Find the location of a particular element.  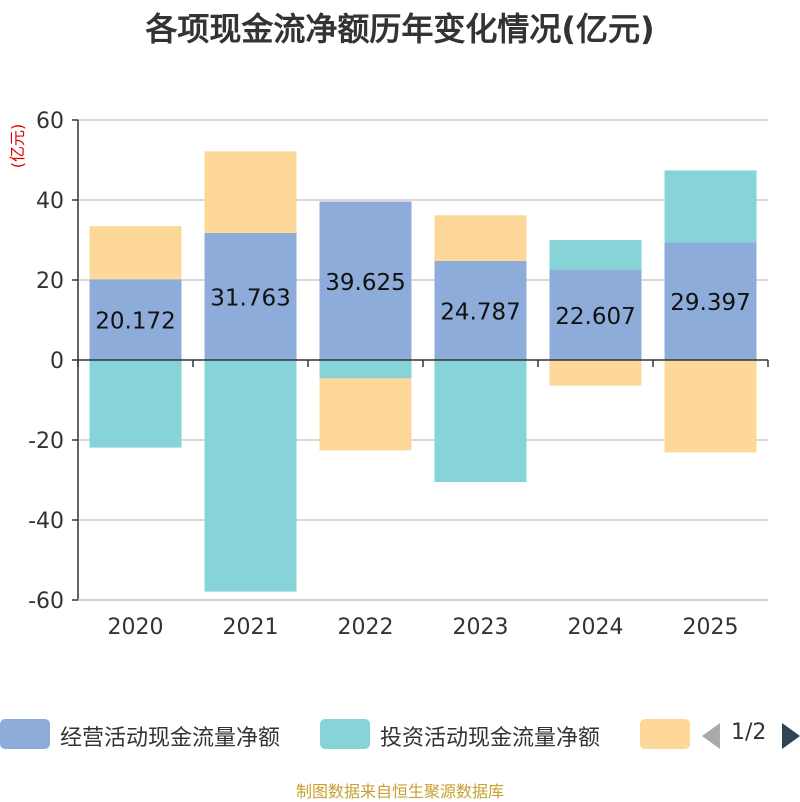

chart-title: 各项现金流净额历年变化情况(亿元) is located at coordinates (400, 29).